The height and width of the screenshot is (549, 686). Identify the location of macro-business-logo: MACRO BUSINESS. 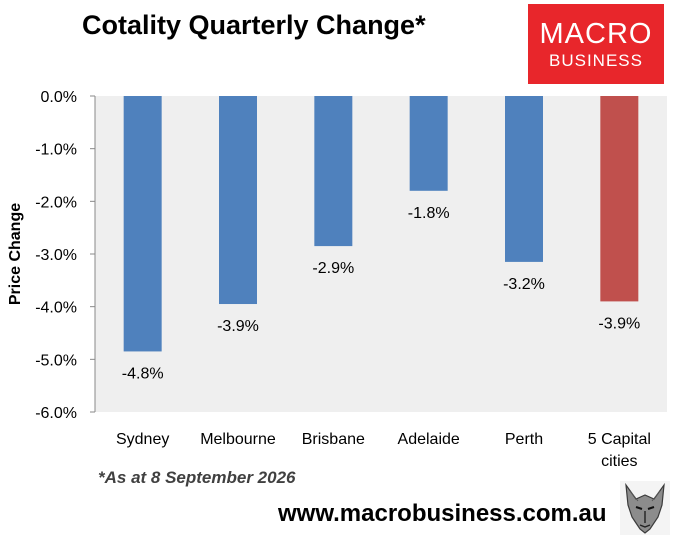
(596, 44).